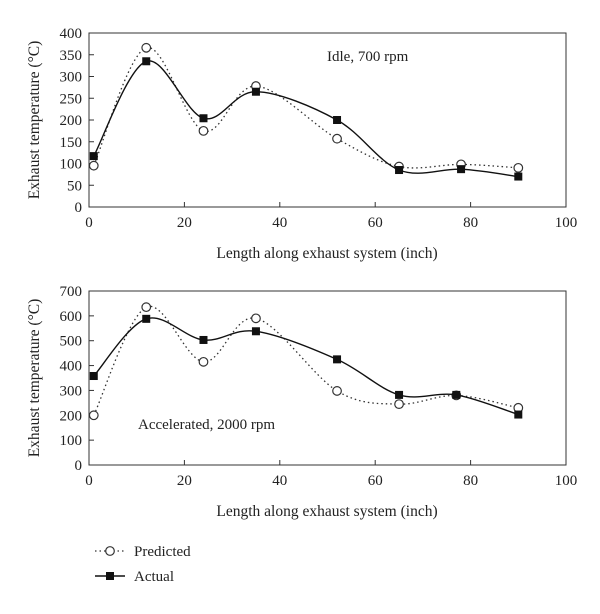  Describe the element at coordinates (110, 551) in the screenshot. I see `legend-marker-predicted` at that location.